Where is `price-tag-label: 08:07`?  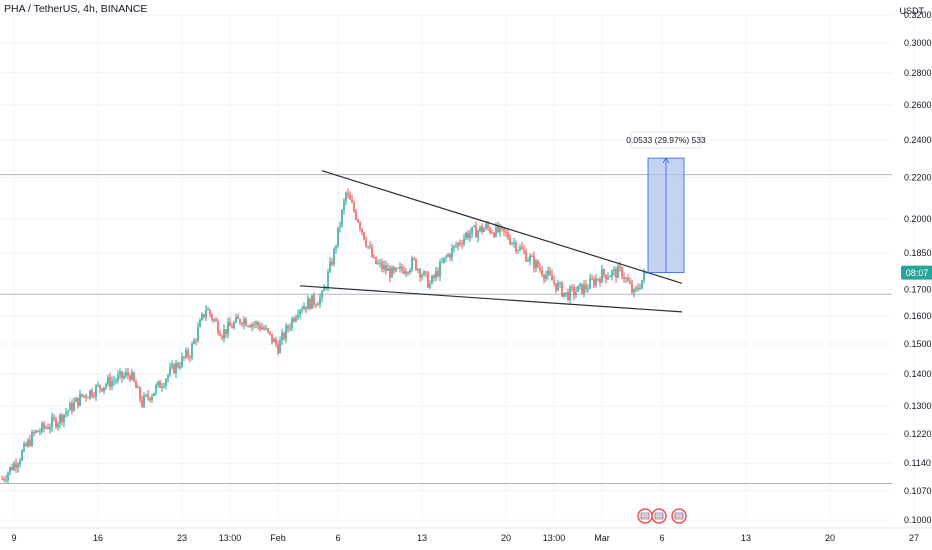
price-tag-label: 08:07 is located at coordinates (917, 273).